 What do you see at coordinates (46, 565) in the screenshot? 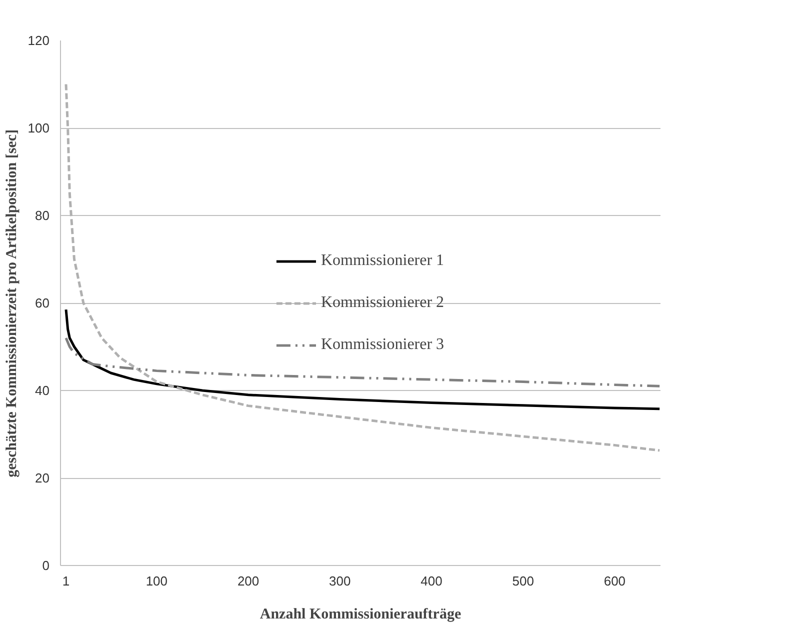
I see `y-tick-label: 0` at bounding box center [46, 565].